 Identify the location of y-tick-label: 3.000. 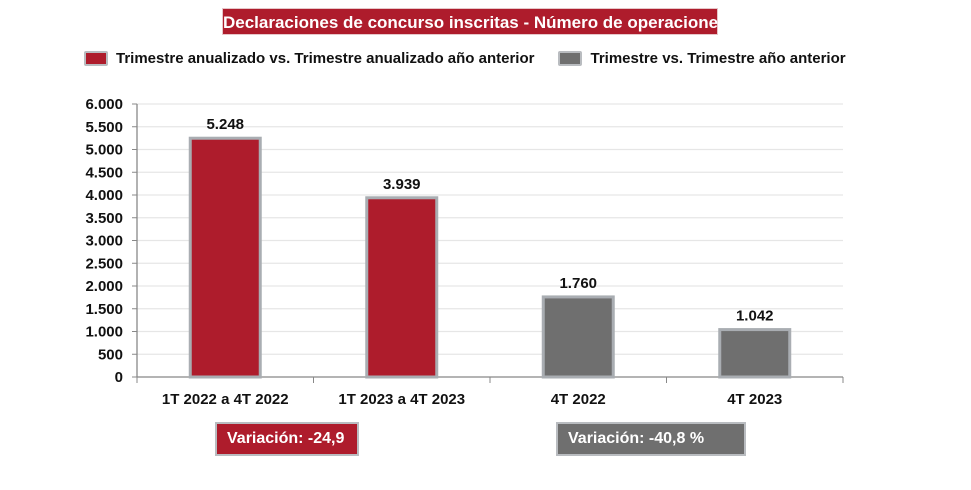
(104, 241).